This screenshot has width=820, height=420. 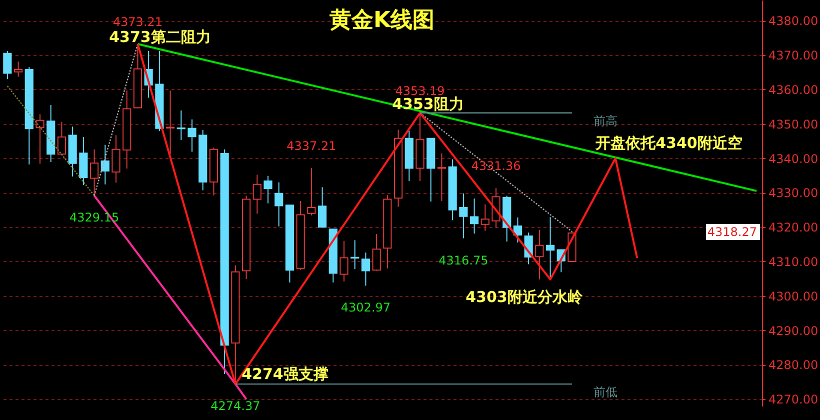 What do you see at coordinates (428, 104) in the screenshot?
I see `annotation: 4353阻力` at bounding box center [428, 104].